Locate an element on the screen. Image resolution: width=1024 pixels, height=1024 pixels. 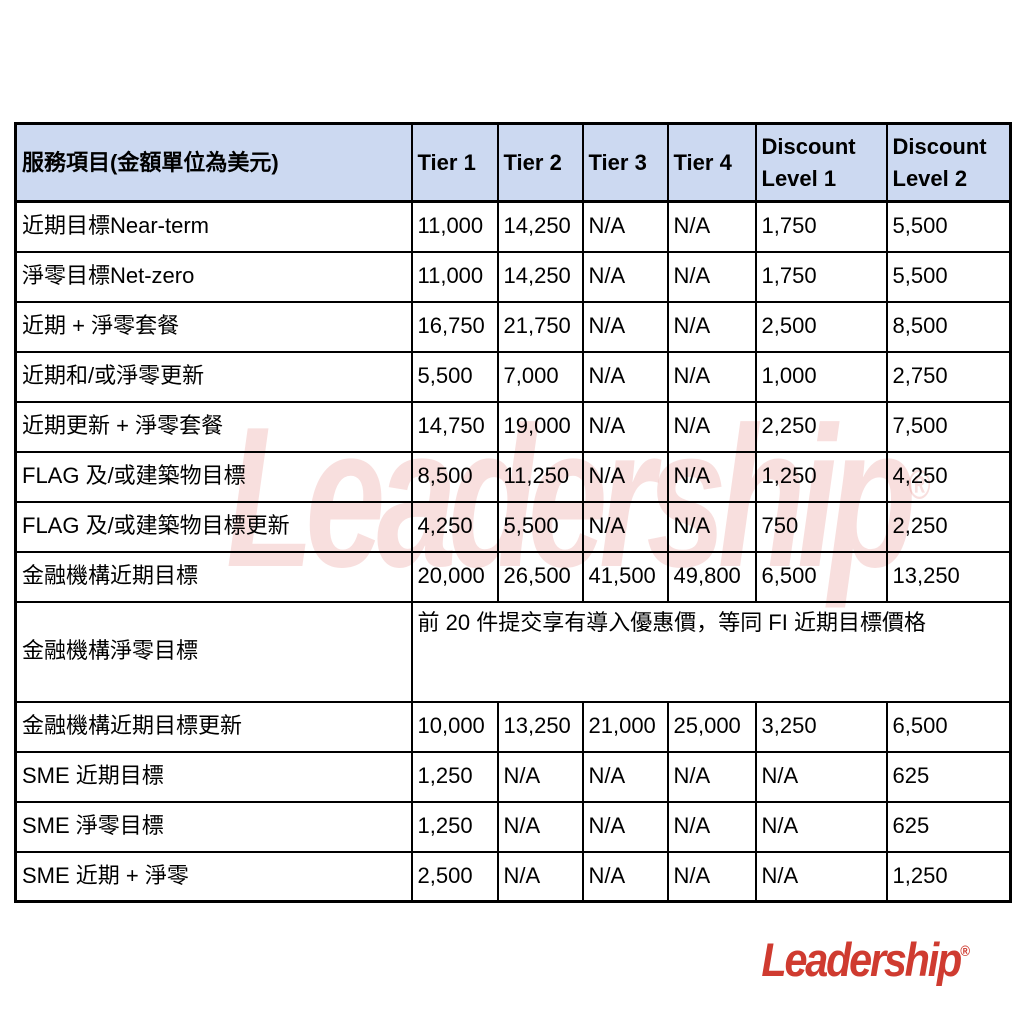
price-cell: 14,750 is located at coordinates (454, 426).